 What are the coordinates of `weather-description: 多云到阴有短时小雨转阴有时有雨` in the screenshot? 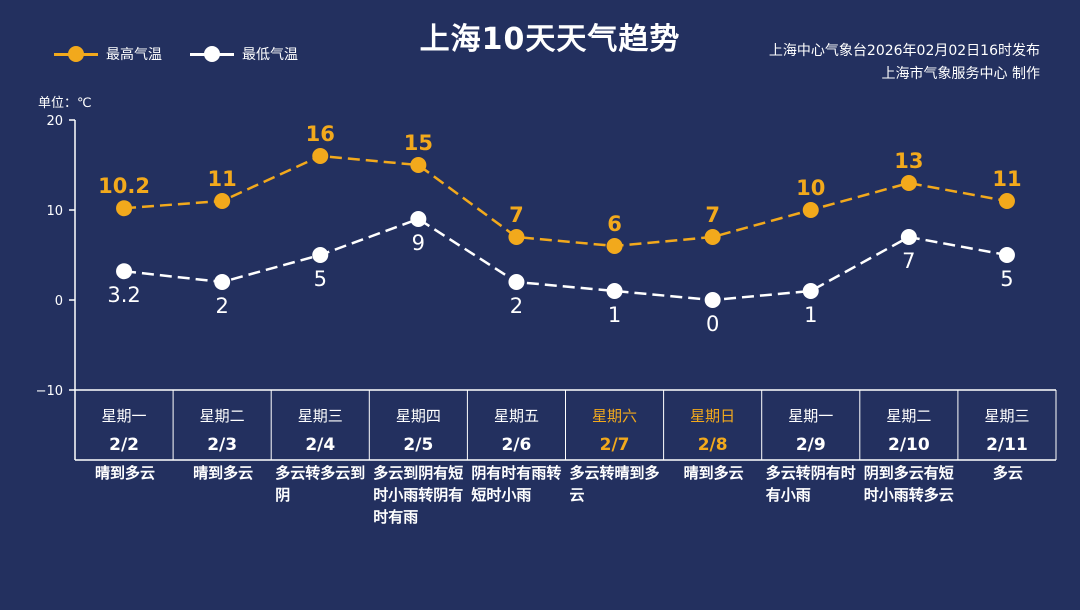 It's located at (418, 495).